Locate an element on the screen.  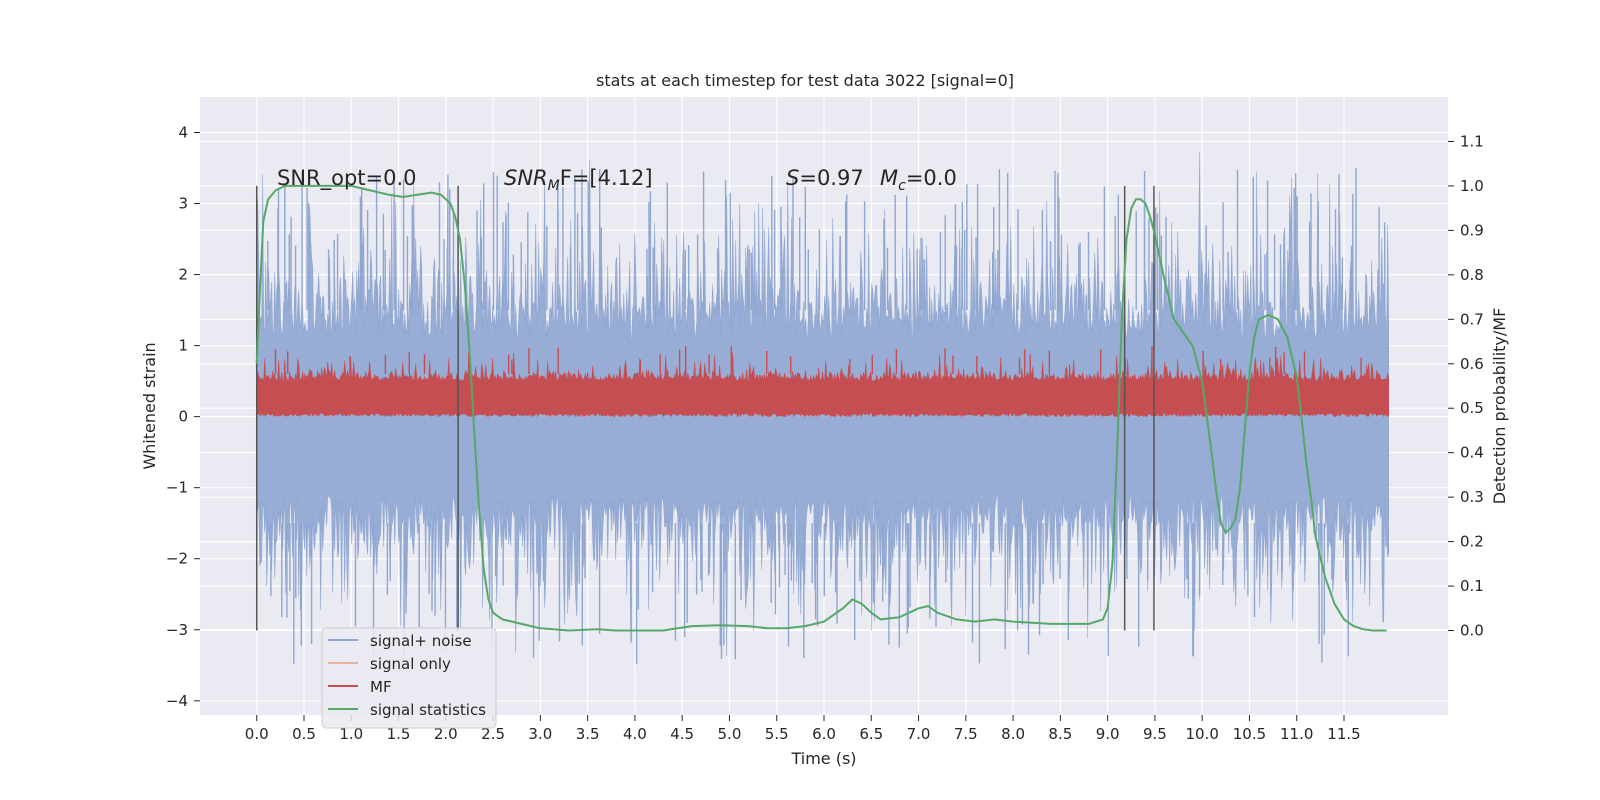
y2-tick-label: 0.9 is located at coordinates (1472, 230).